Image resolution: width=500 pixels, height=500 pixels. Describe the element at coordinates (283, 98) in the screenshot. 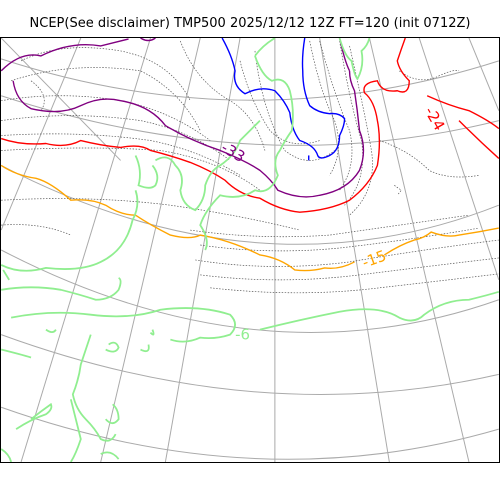

I see `contour-line-blue` at that location.